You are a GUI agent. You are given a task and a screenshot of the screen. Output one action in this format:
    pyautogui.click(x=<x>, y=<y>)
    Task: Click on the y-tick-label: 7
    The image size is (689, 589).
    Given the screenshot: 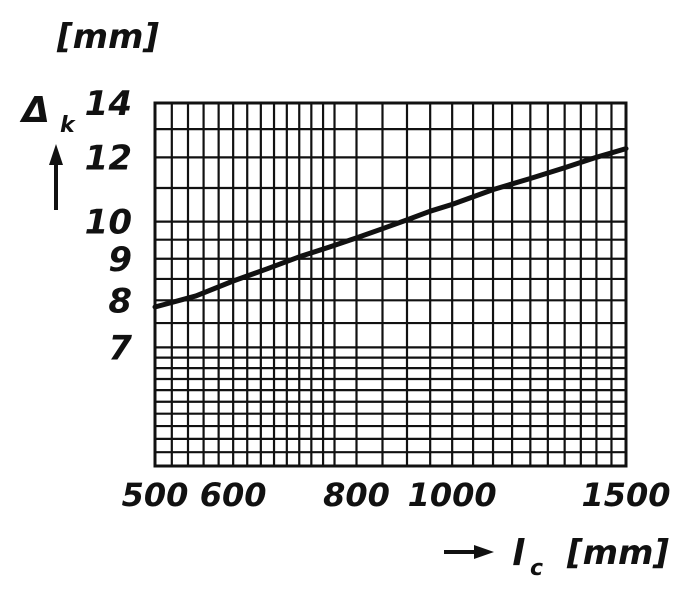 What is the action you would take?
    pyautogui.click(x=120, y=348)
    